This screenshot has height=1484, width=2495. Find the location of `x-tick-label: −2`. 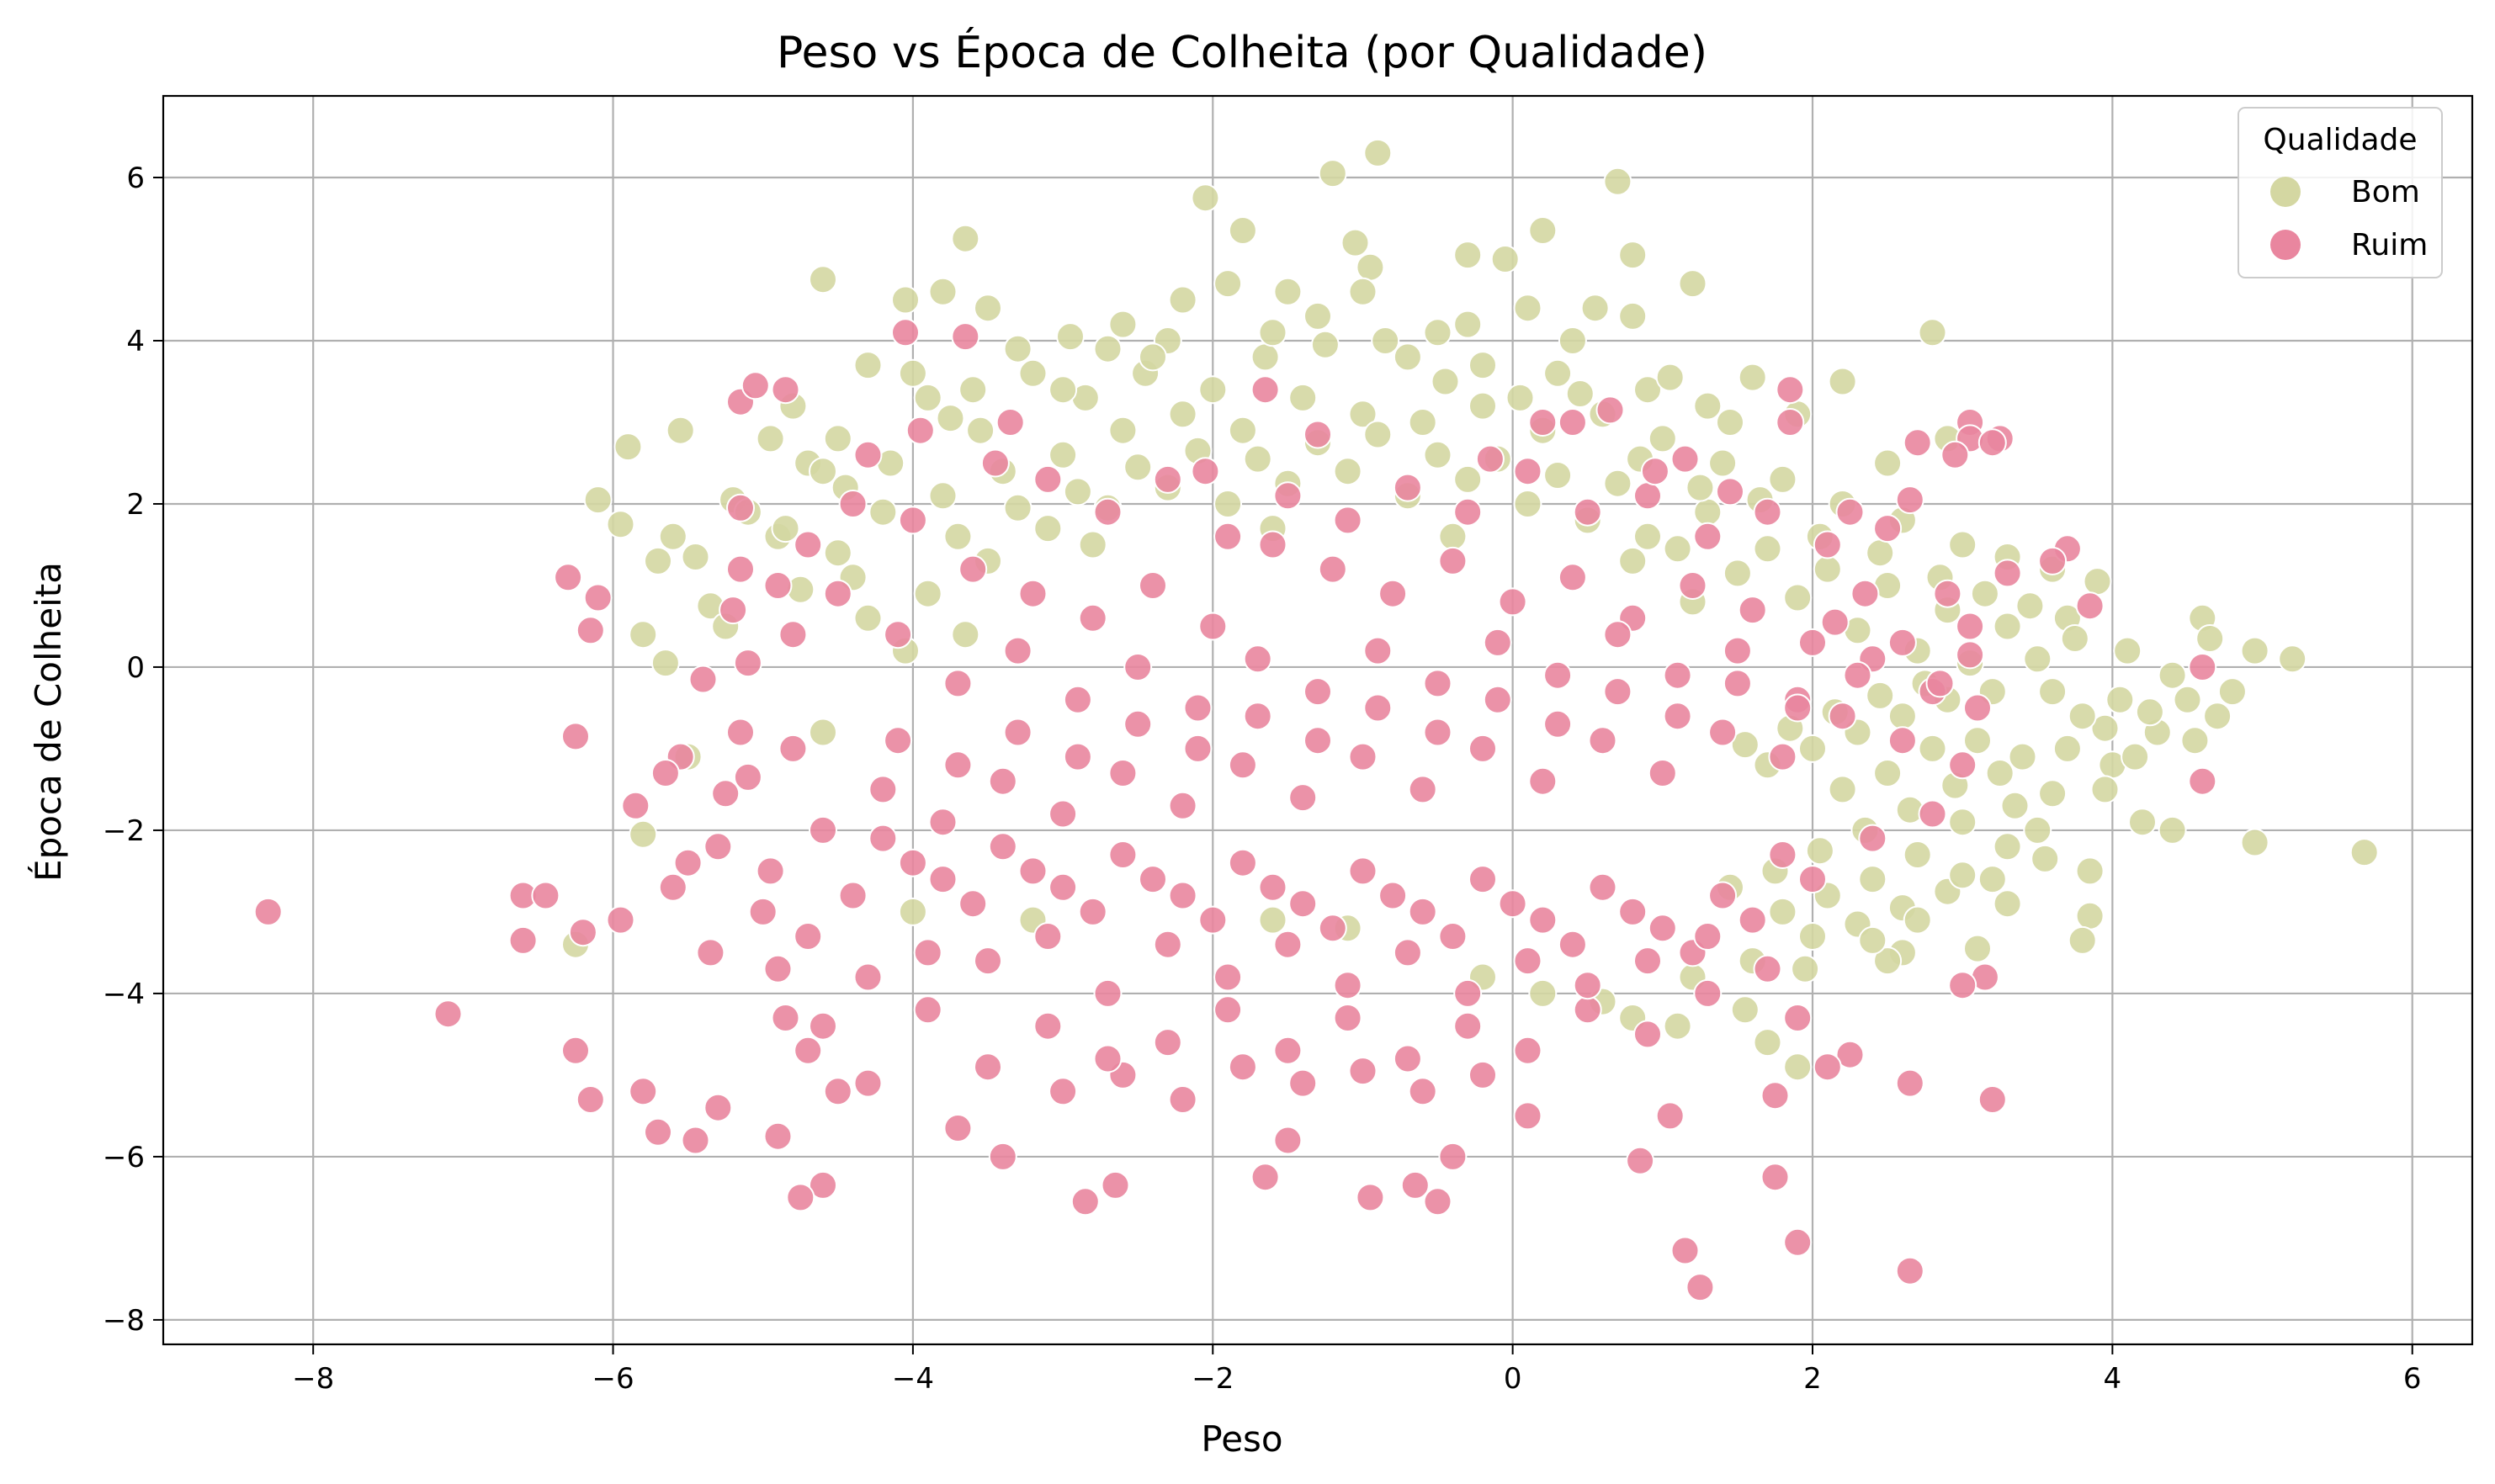

x-tick-label: −2 is located at coordinates (1213, 1379).